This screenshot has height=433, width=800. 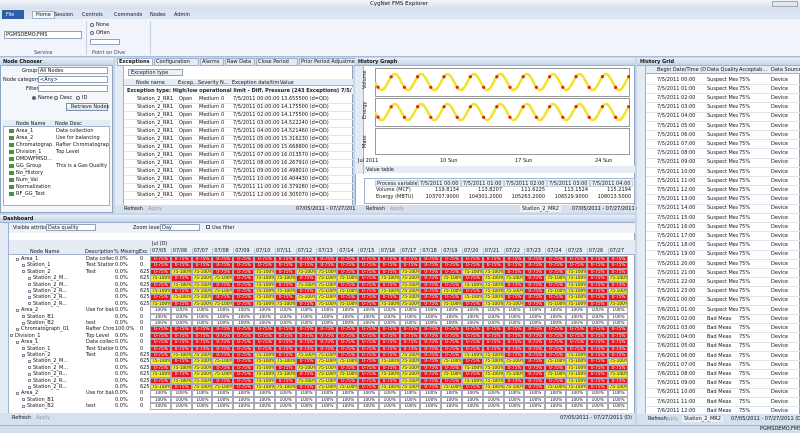 What do you see at coordinates (128, 15) in the screenshot?
I see `ribbon-tab: Commands` at bounding box center [128, 15].